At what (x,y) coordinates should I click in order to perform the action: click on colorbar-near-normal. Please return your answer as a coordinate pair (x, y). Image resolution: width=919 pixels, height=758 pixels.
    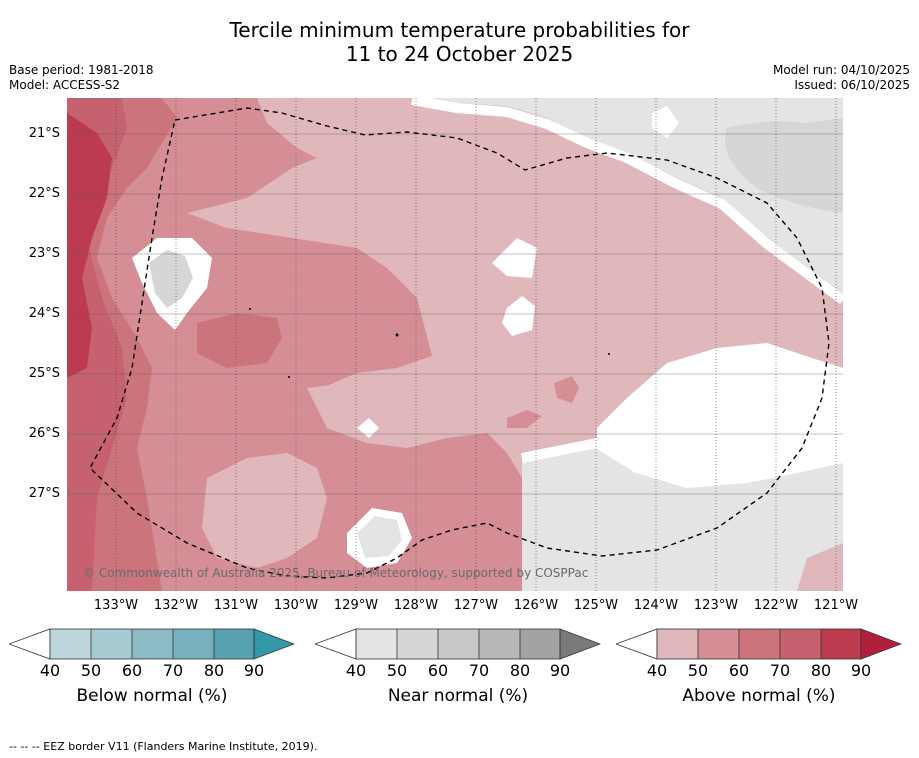
    Looking at the image, I should click on (458, 644).